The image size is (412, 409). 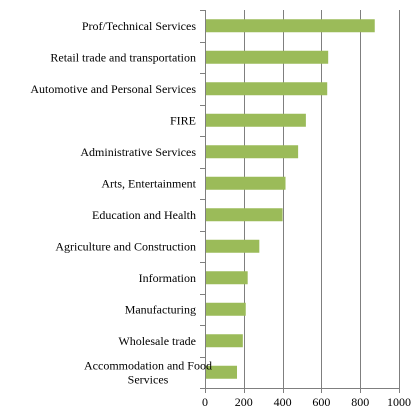 I want to click on category-label-5: Administrative Services, so click(x=138, y=152).